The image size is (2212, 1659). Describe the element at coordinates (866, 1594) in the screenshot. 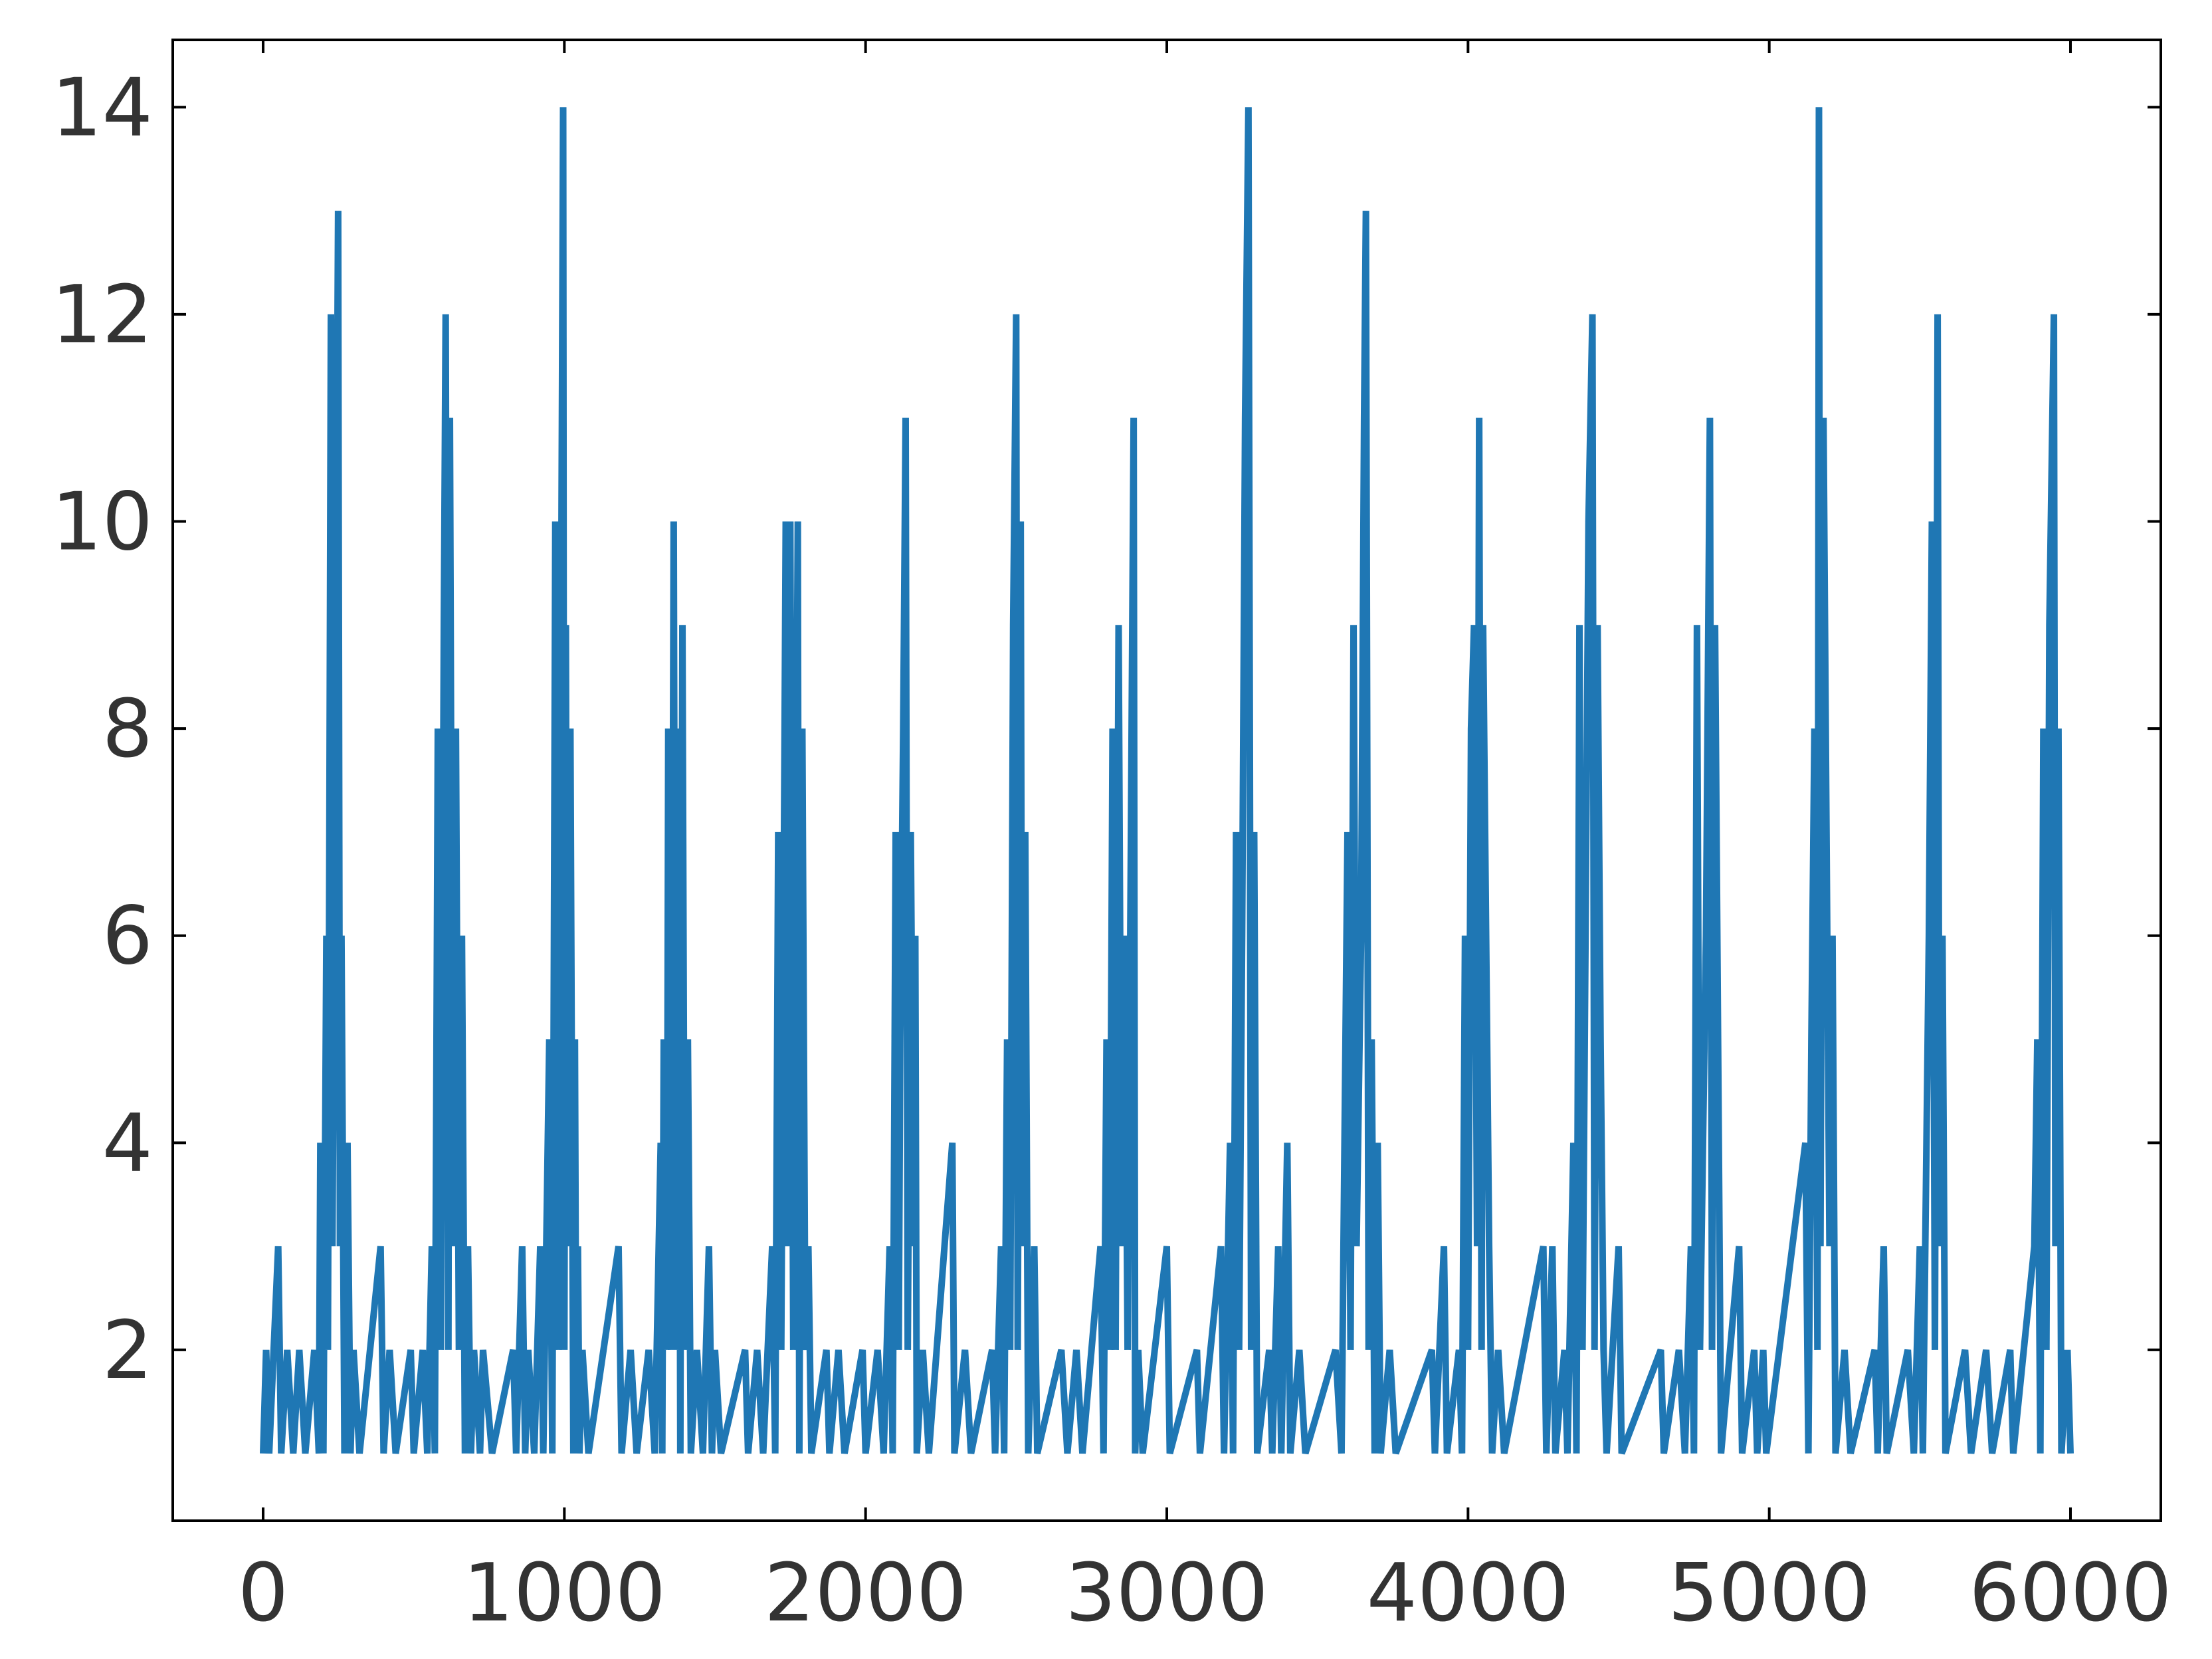

I see `x-tick-label: 2000` at that location.